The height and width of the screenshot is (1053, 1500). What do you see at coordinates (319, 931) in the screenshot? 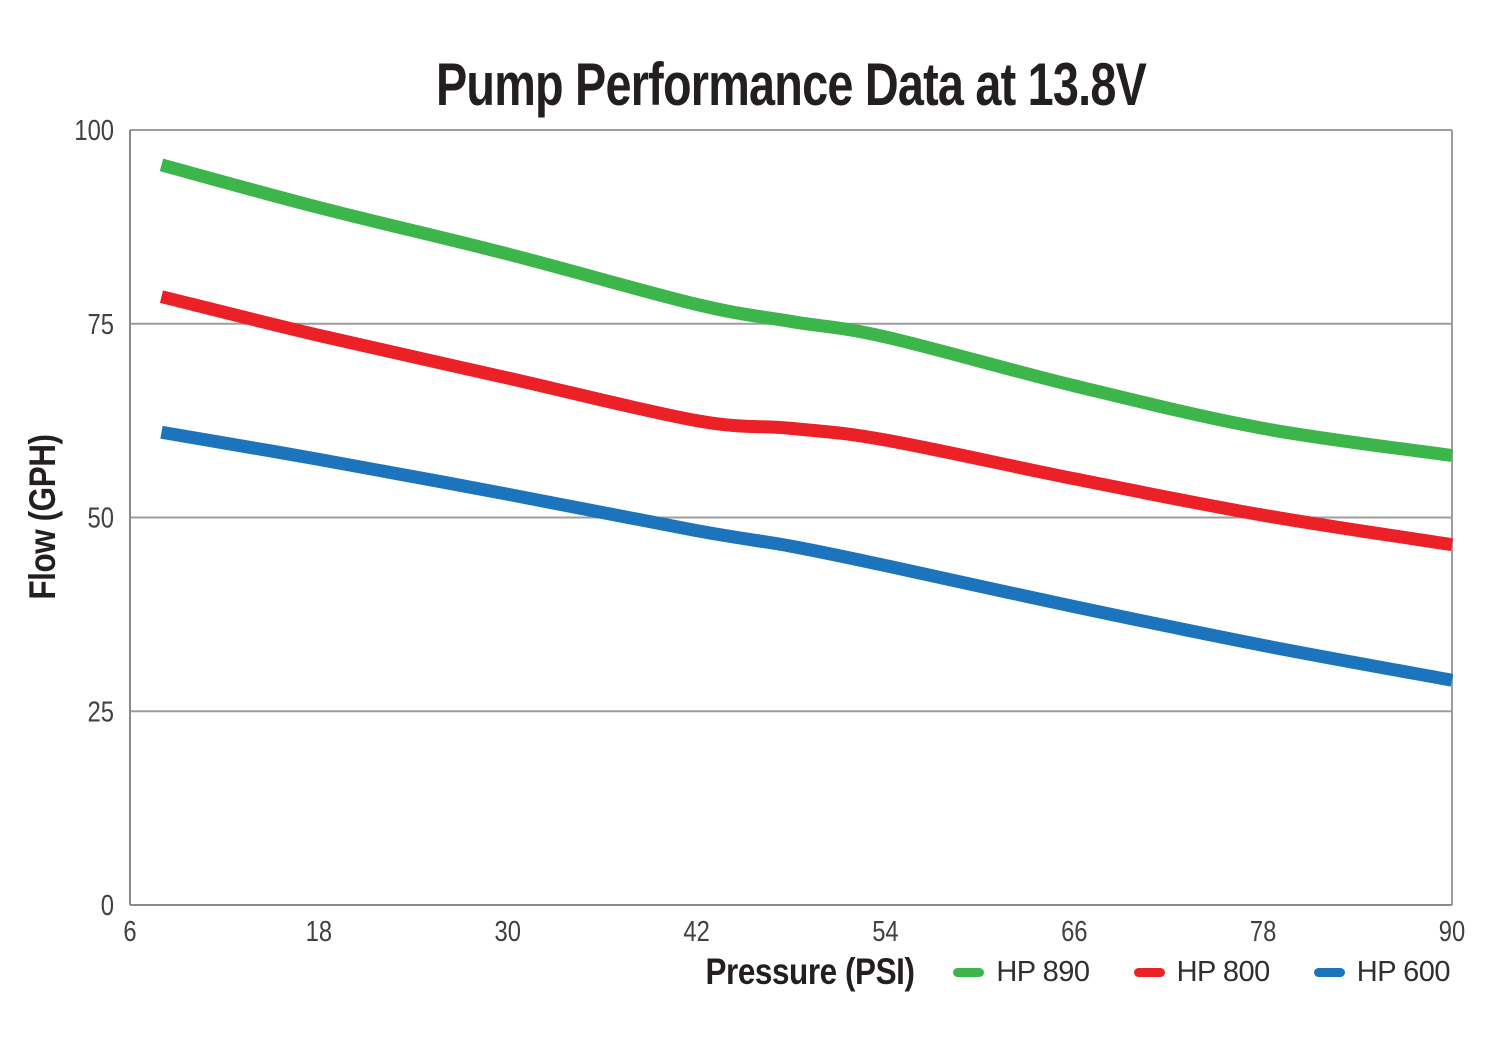
I see `x-tick-label: 18` at bounding box center [319, 931].